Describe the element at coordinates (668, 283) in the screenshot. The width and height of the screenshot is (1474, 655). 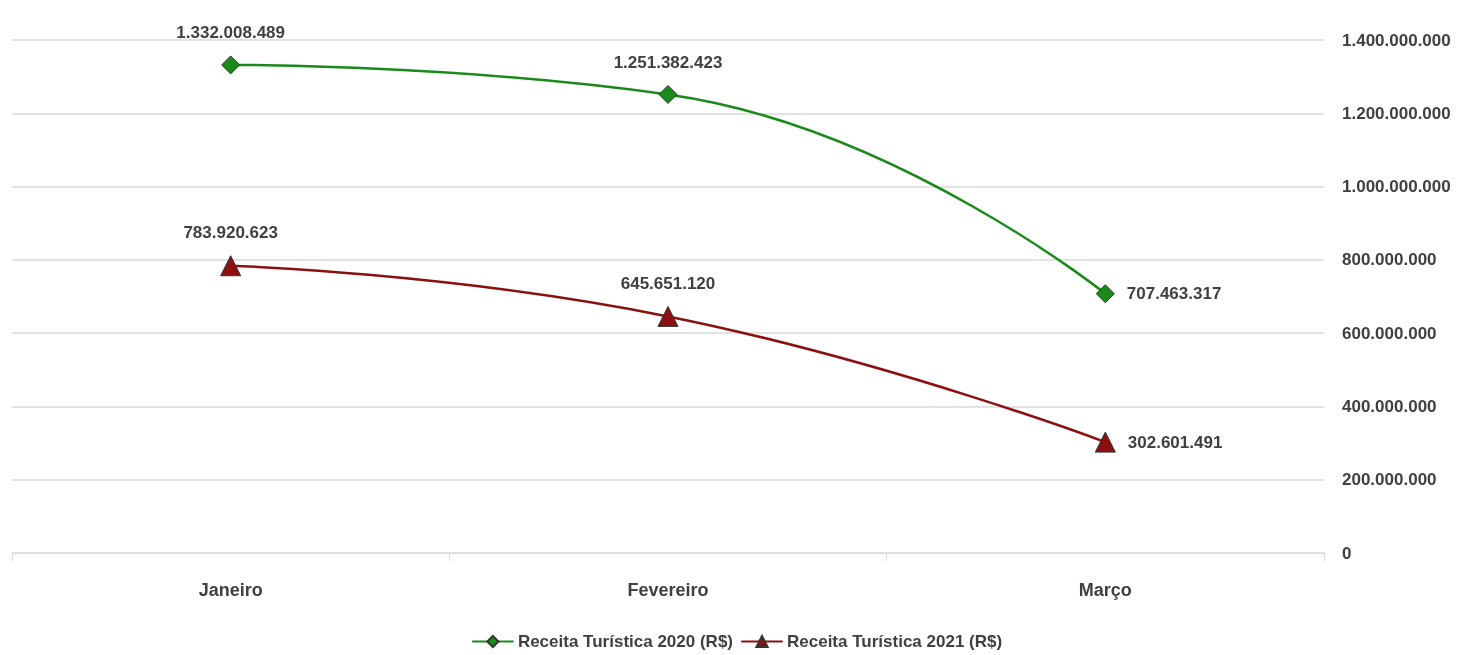
I see `data-label: 645.651.120` at that location.